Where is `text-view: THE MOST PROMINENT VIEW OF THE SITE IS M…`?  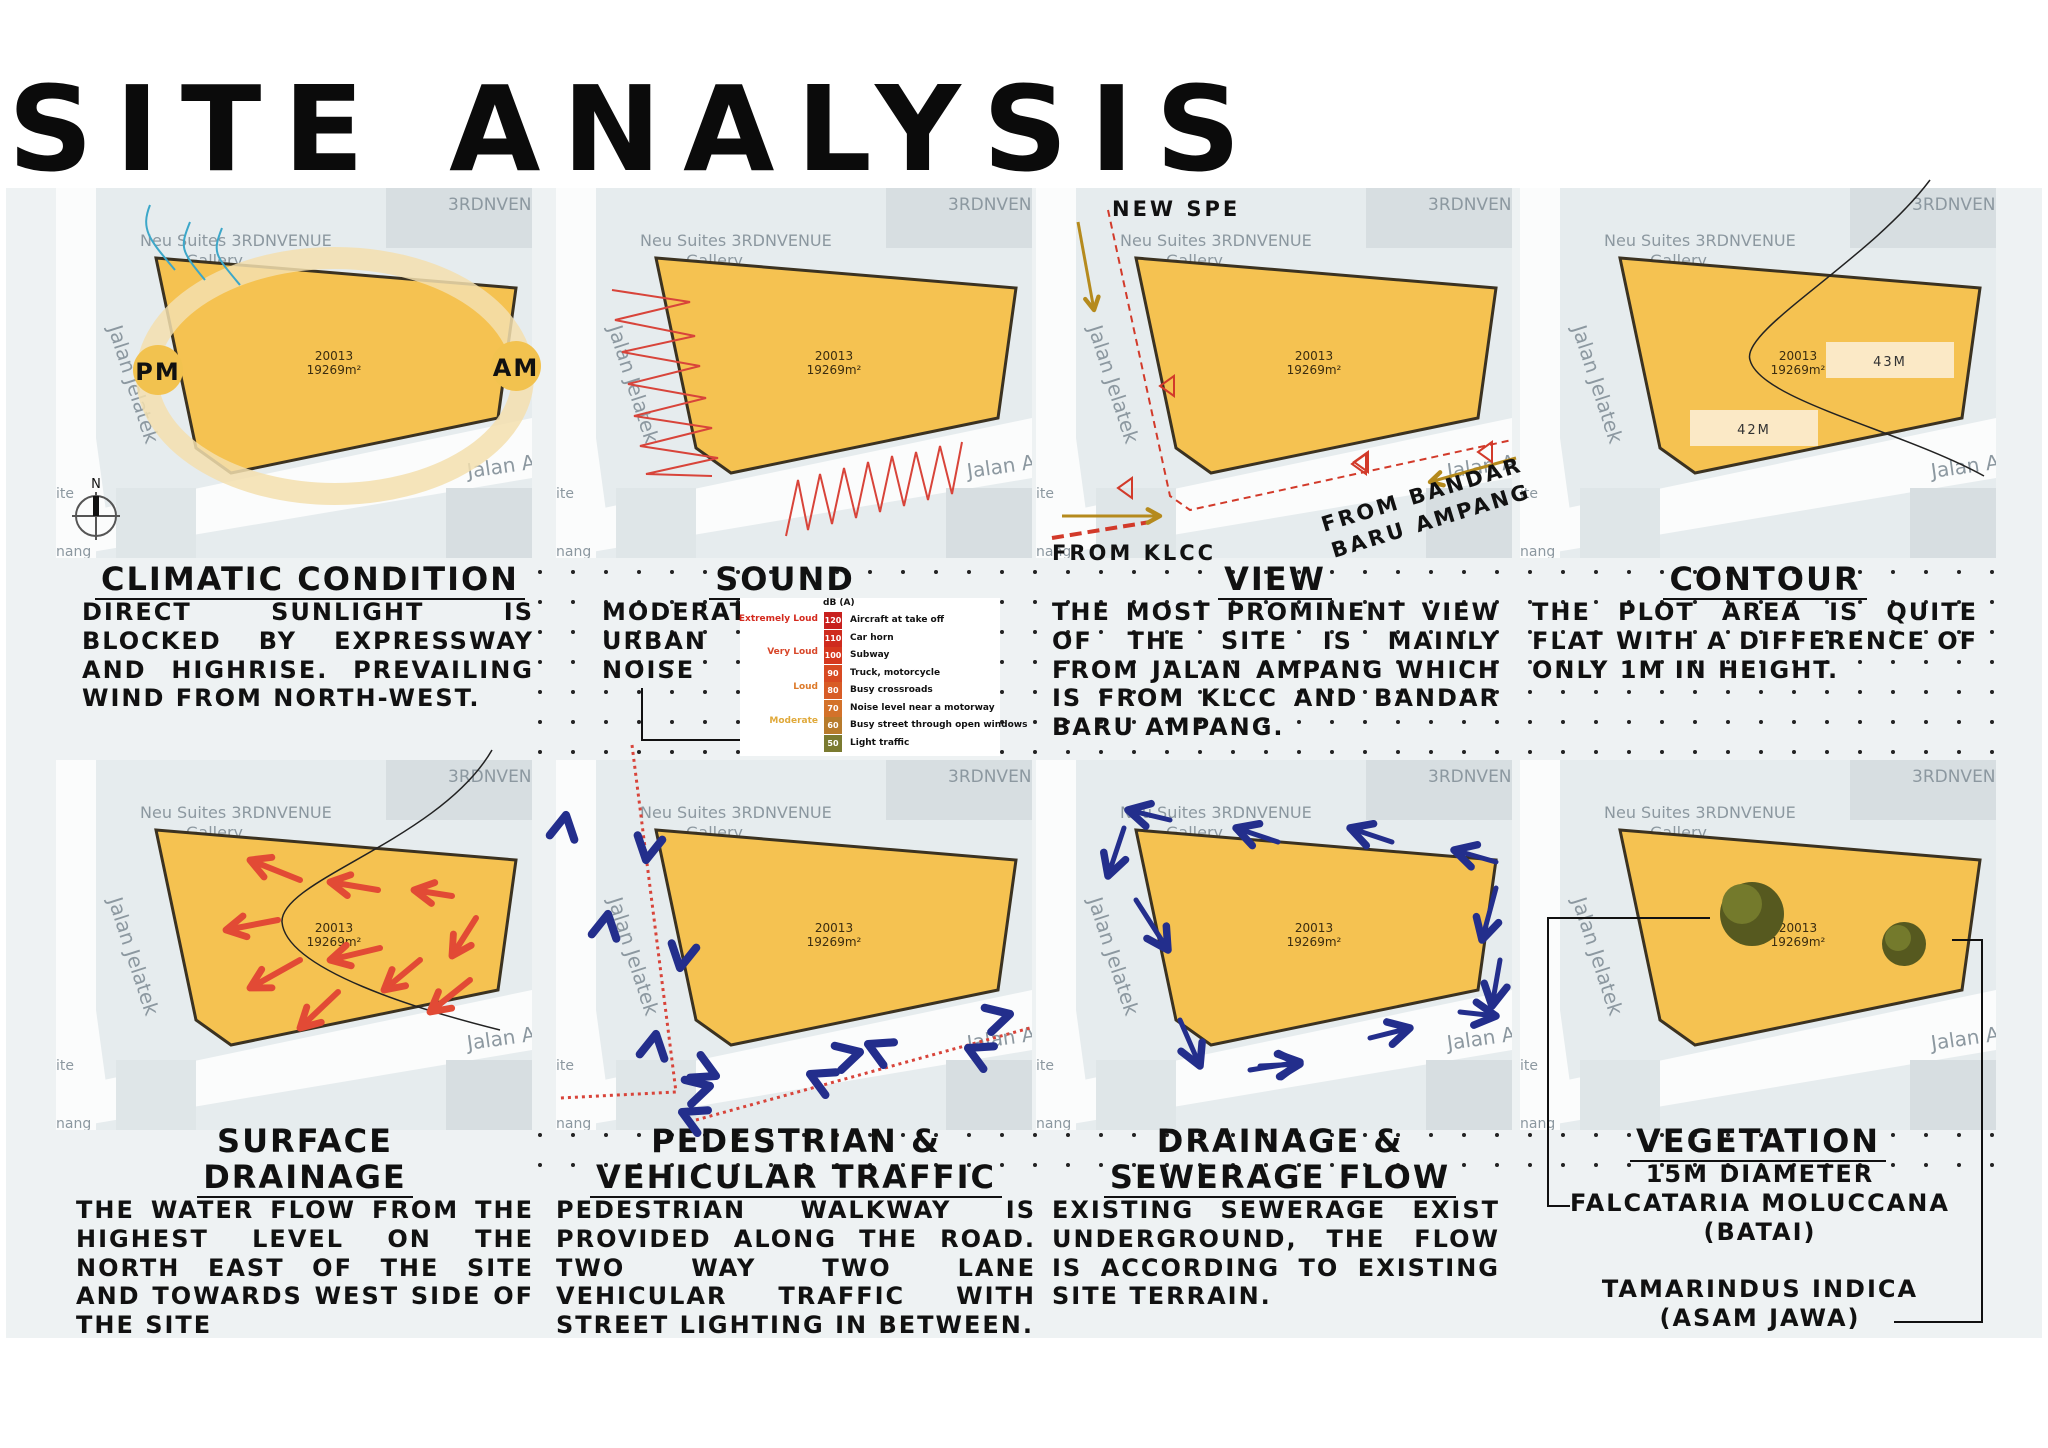 text-view: THE MOST PROMINENT VIEW OF THE SITE IS M… is located at coordinates (1276, 670).